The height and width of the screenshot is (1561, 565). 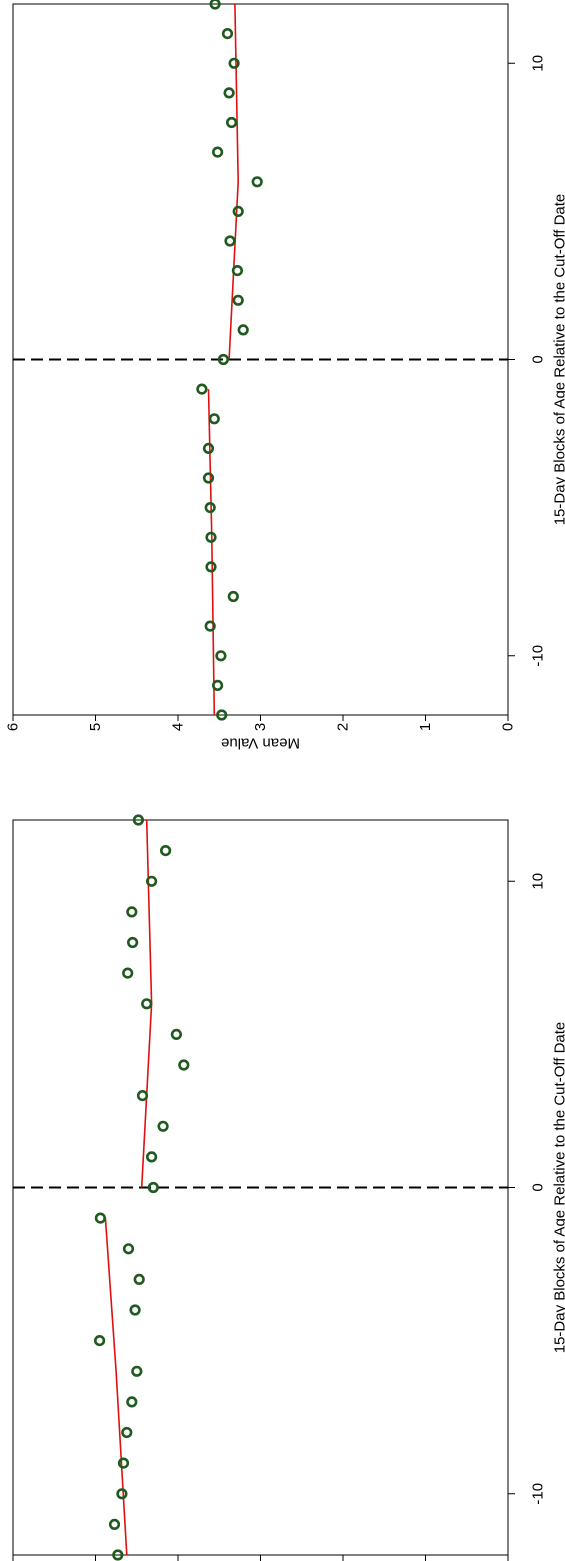 I want to click on value-axis-tick-label: 6, so click(x=13, y=727).